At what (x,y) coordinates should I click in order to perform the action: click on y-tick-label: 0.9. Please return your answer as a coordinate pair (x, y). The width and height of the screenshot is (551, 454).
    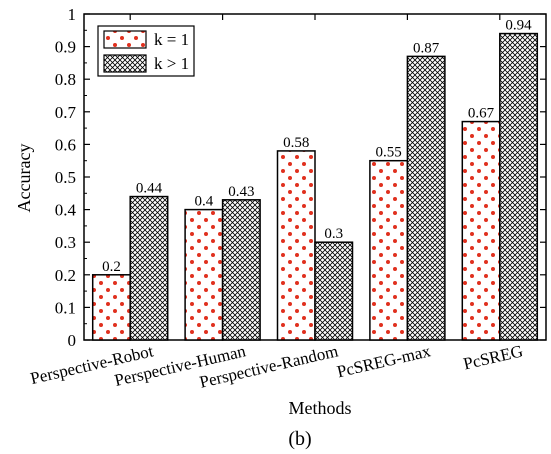
    Looking at the image, I should click on (65, 47).